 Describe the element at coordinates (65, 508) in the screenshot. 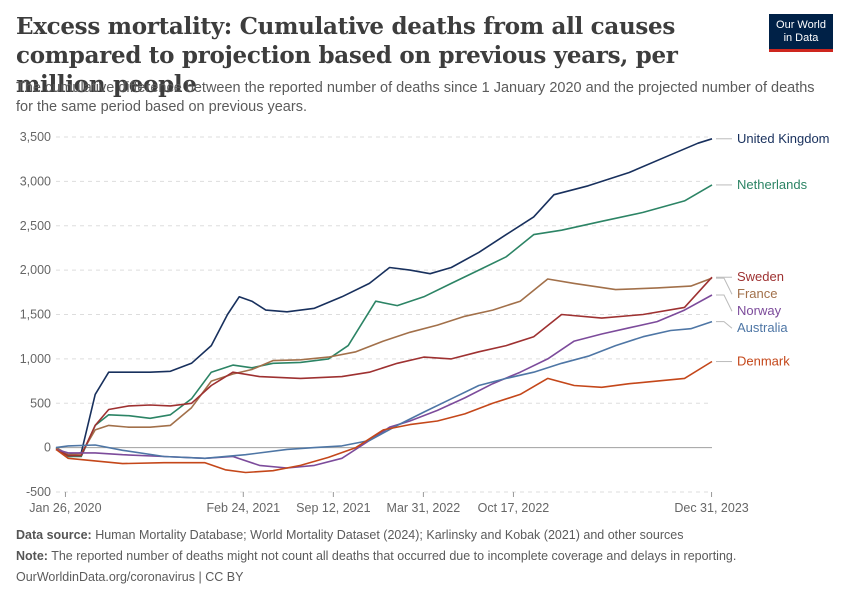

I see `x-tick-label: Jan 26, 2020` at that location.